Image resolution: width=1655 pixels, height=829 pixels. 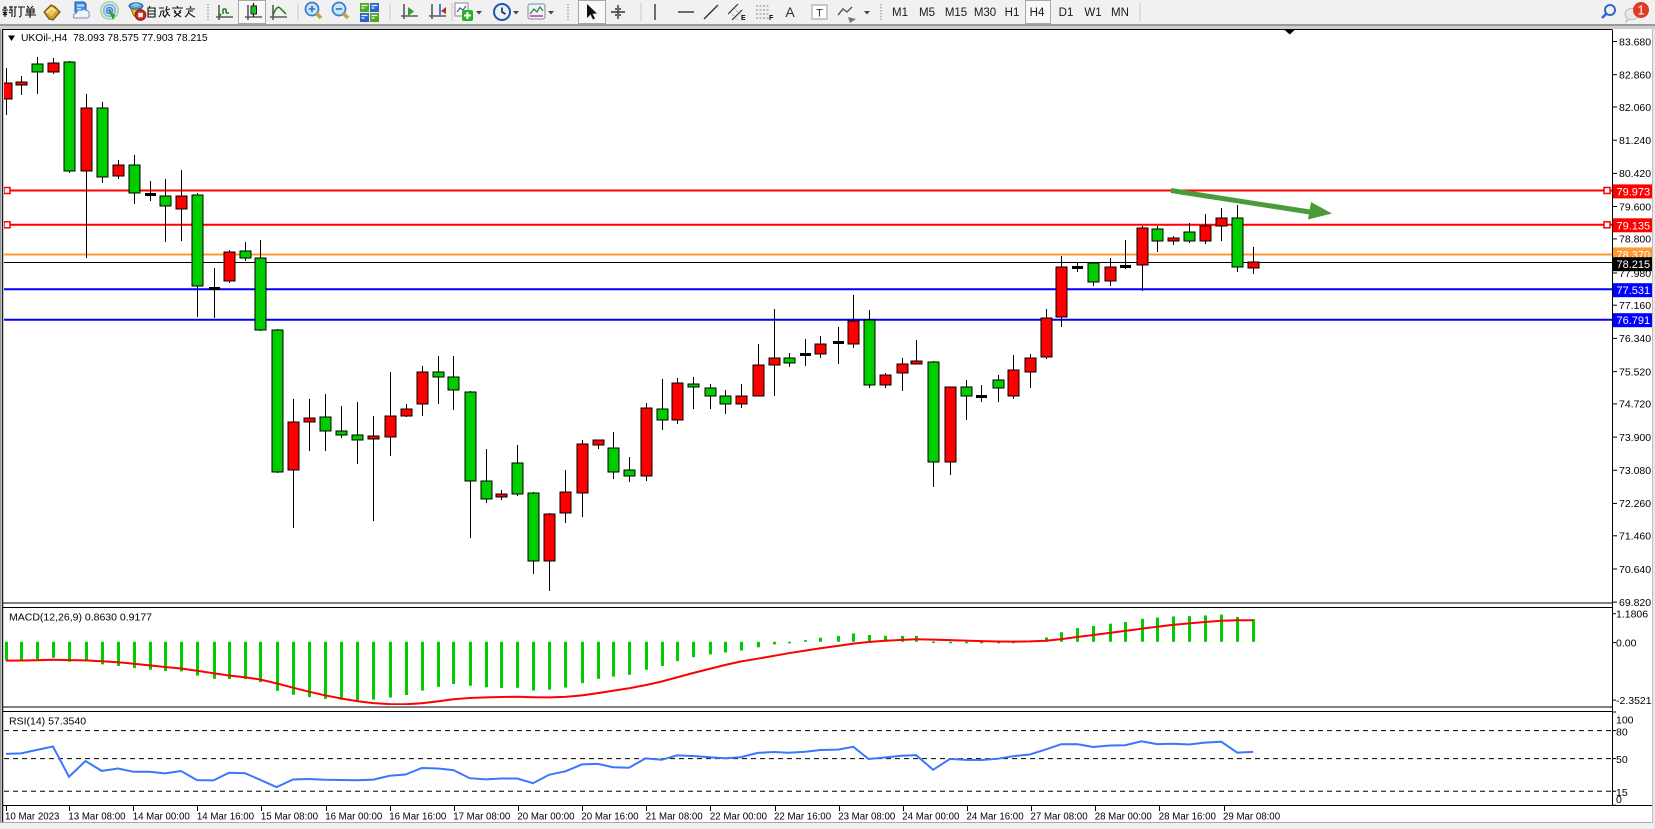 What do you see at coordinates (1634, 291) in the screenshot?
I see `svg-text: 77.531` at bounding box center [1634, 291].